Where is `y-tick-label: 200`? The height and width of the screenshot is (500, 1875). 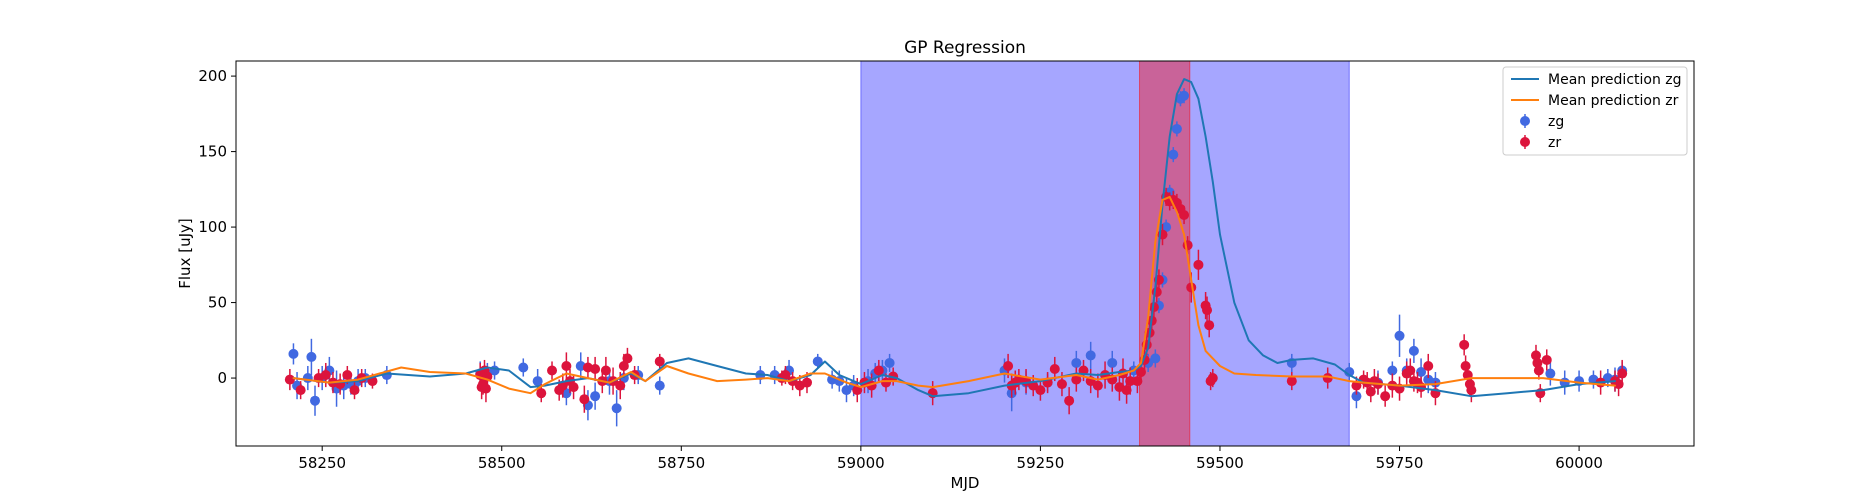
y-tick-label: 200 is located at coordinates (212, 76).